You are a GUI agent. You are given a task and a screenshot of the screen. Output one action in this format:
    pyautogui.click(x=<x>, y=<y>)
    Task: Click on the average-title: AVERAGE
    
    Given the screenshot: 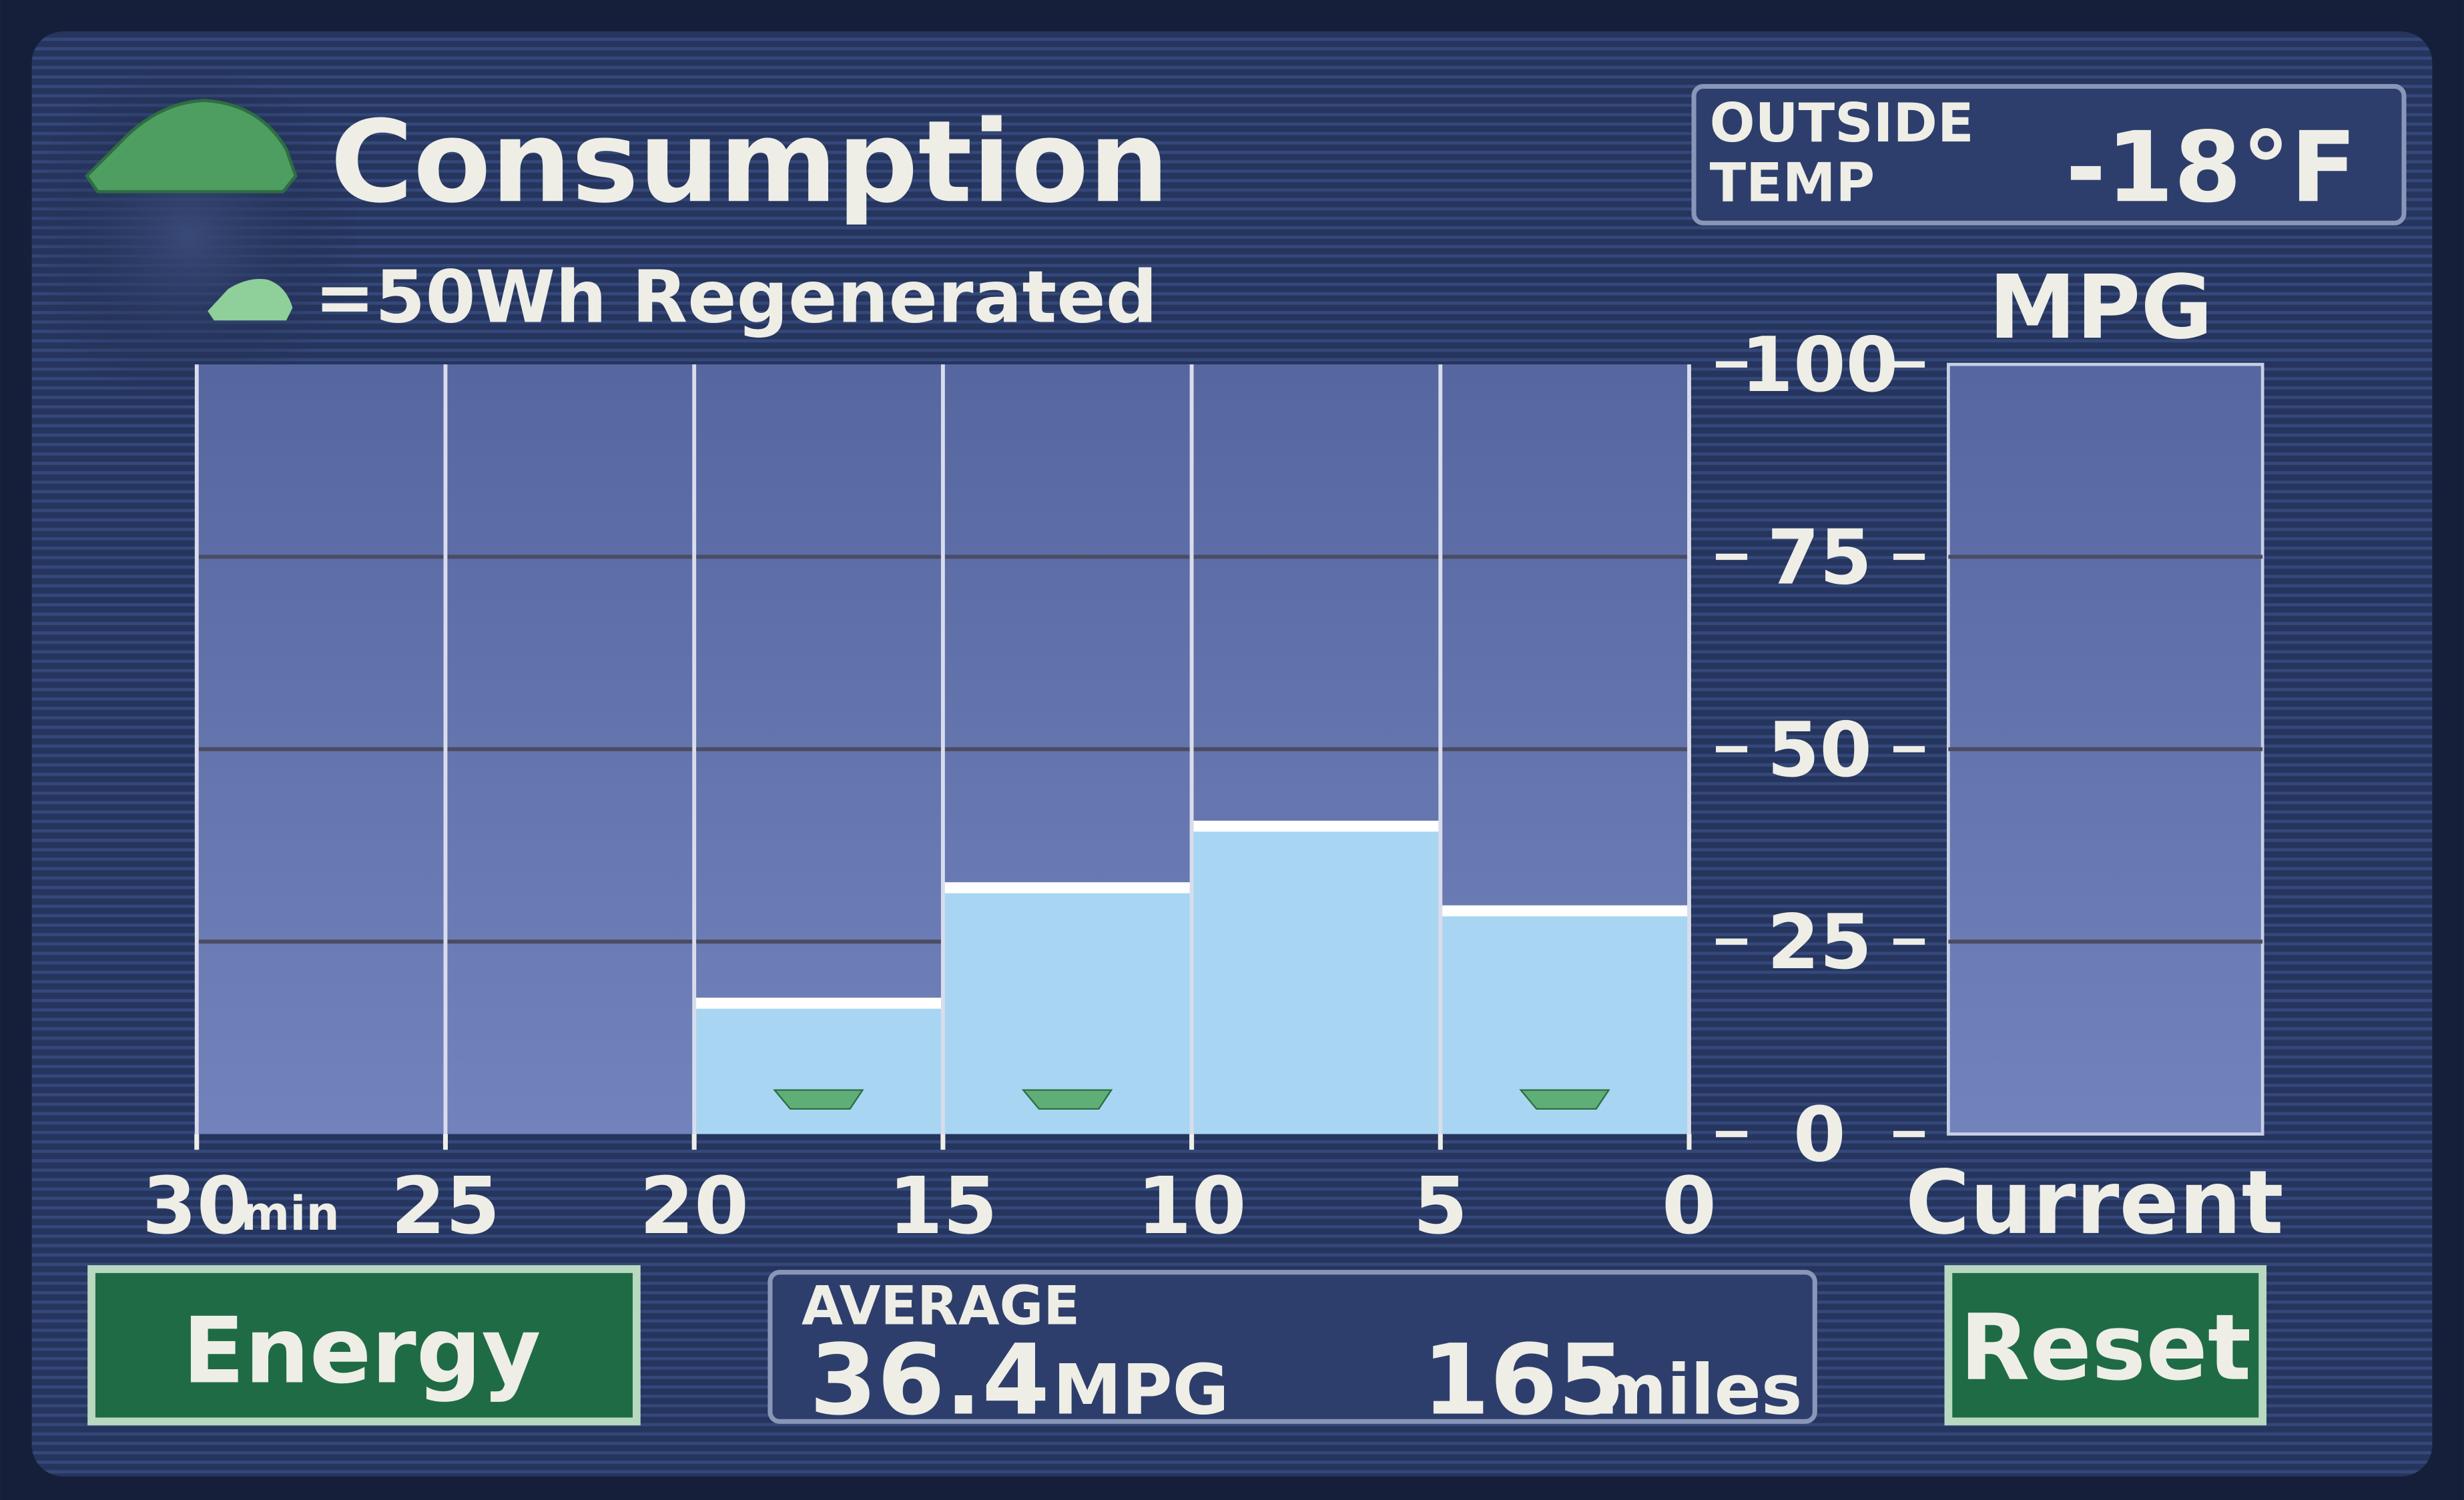 What is the action you would take?
    pyautogui.click(x=941, y=1305)
    